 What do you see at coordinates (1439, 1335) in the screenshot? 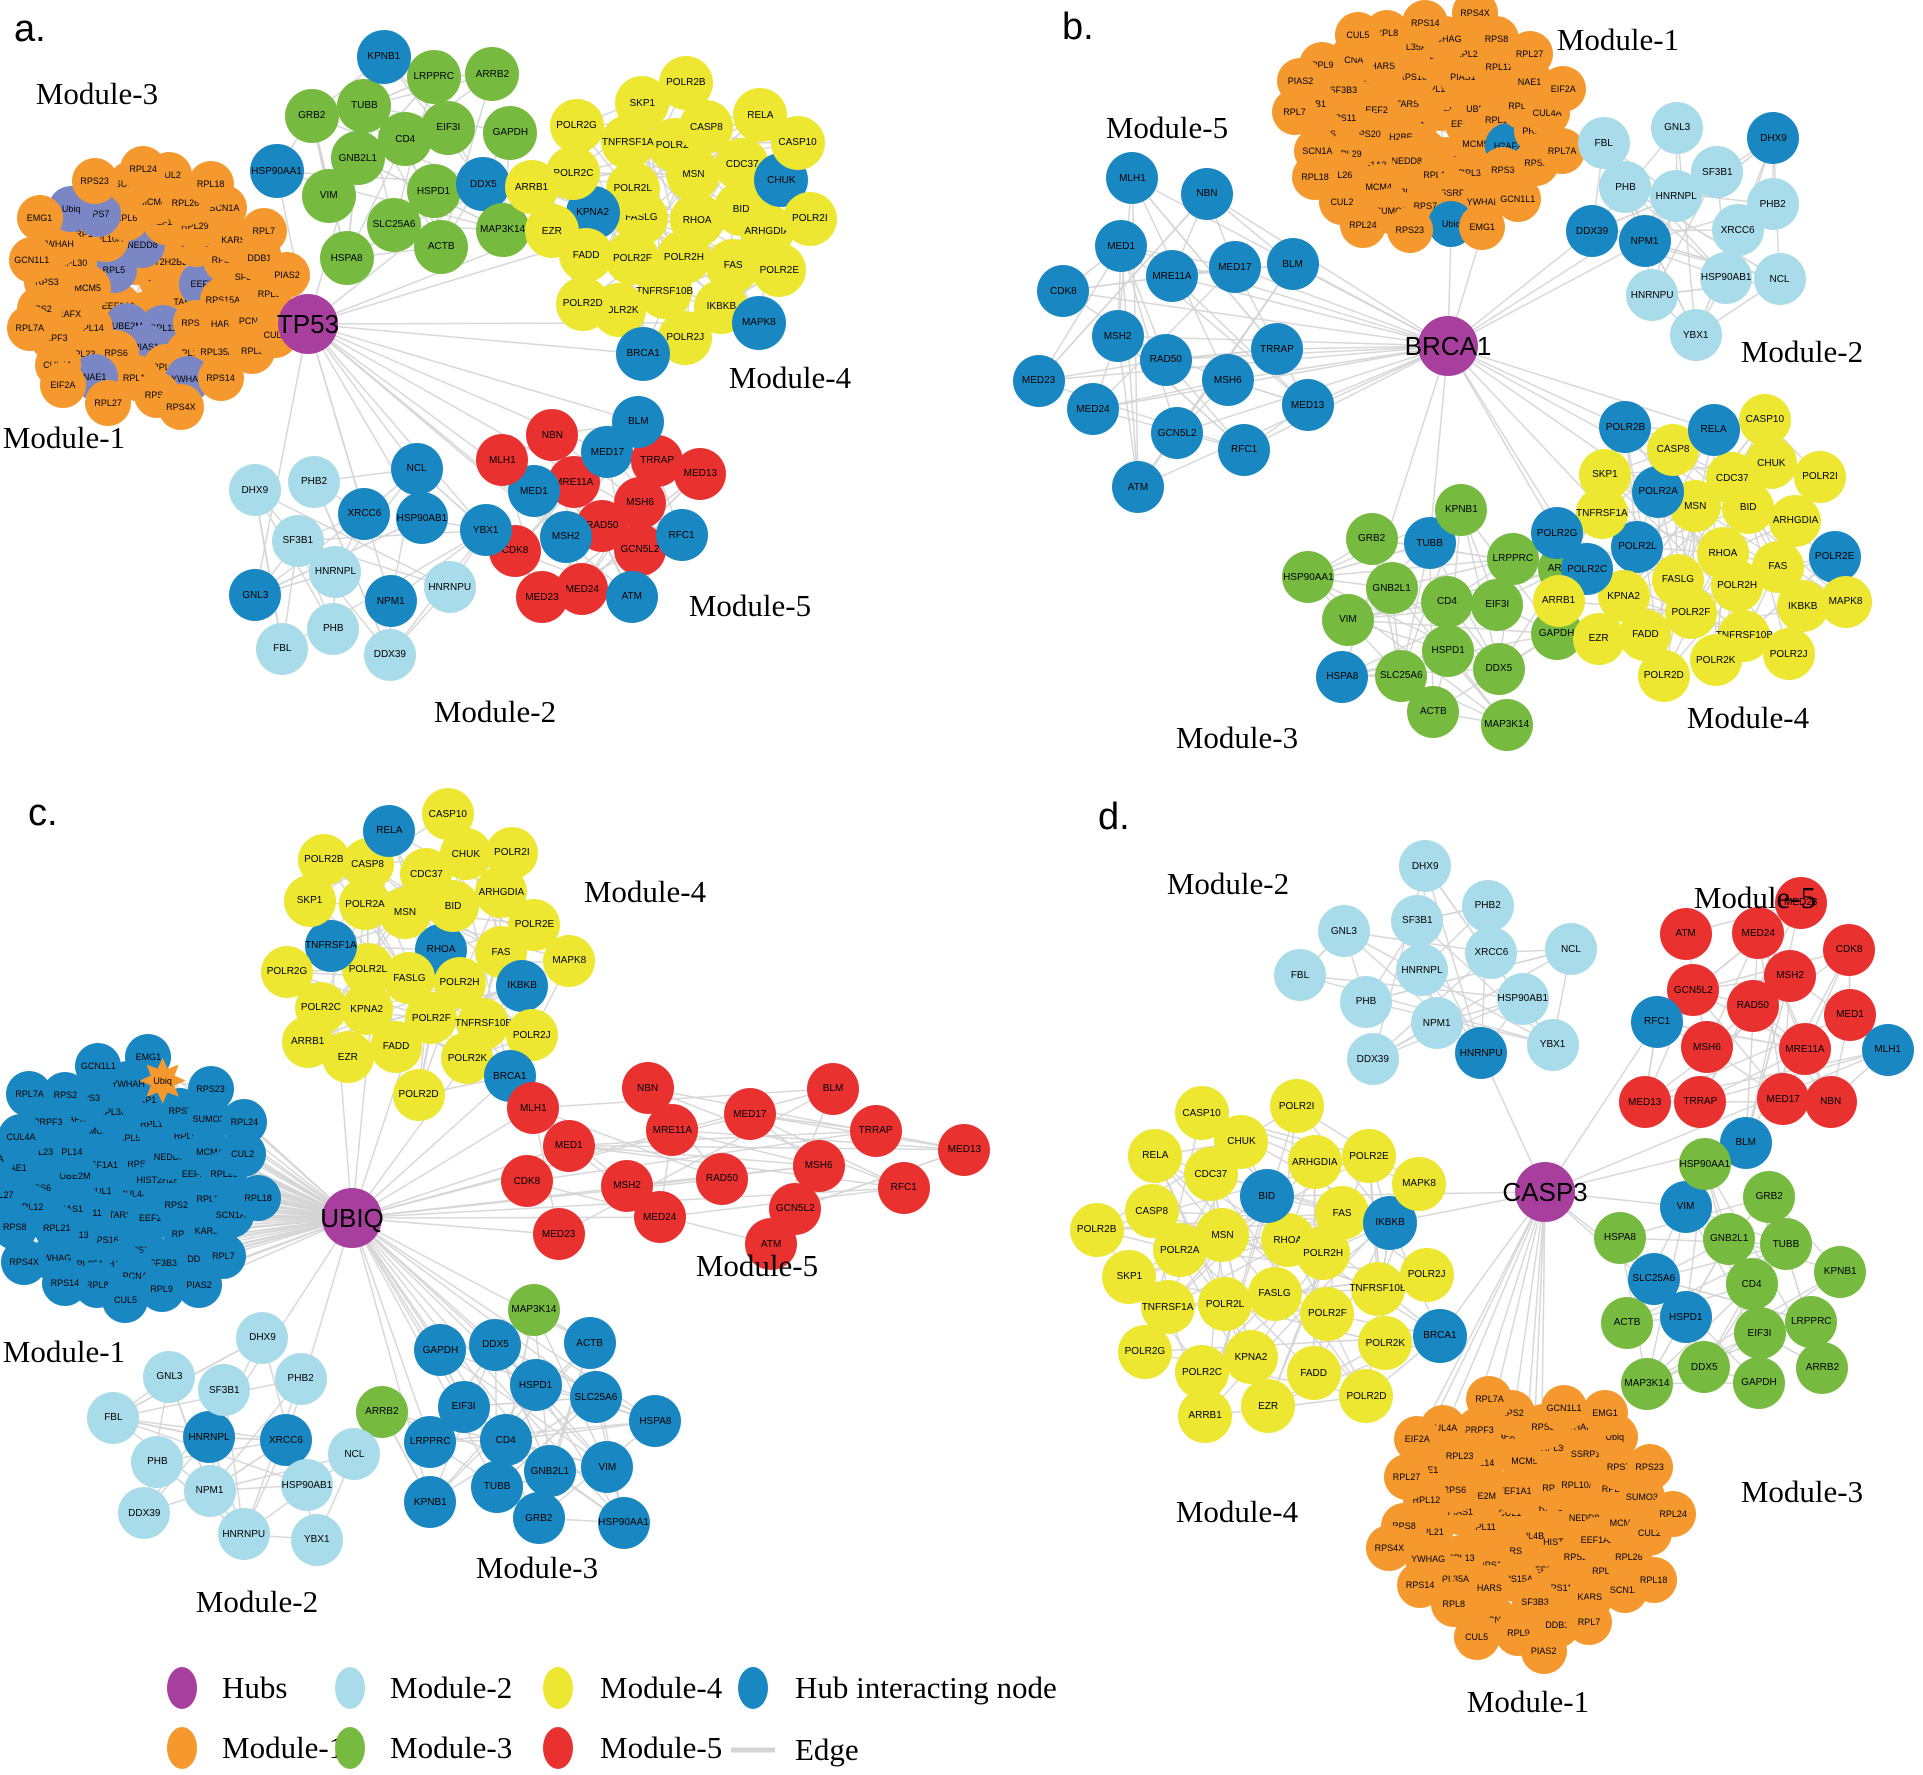
I see `node-brca1: BRCA1` at bounding box center [1439, 1335].